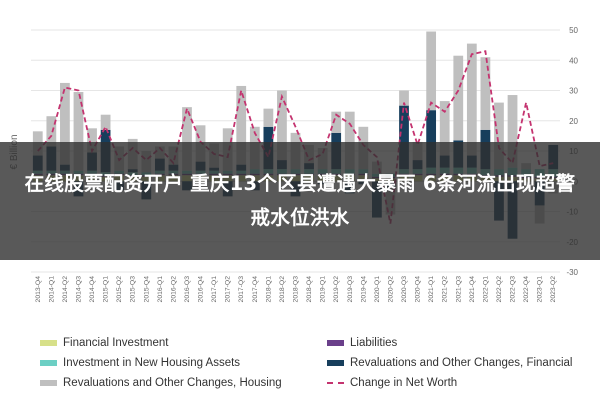  What do you see at coordinates (309, 289) in the screenshot?
I see `x-tick-label: 2018-Q4` at bounding box center [309, 289].